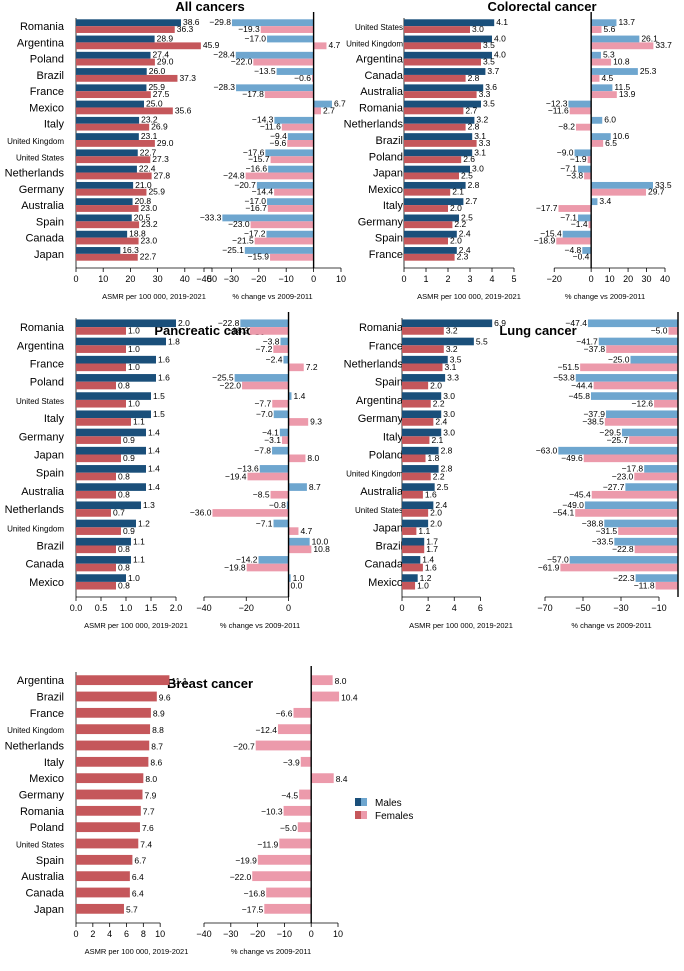 The image size is (684, 971). I want to click on change-value-females: −19.3, so click(249, 29).